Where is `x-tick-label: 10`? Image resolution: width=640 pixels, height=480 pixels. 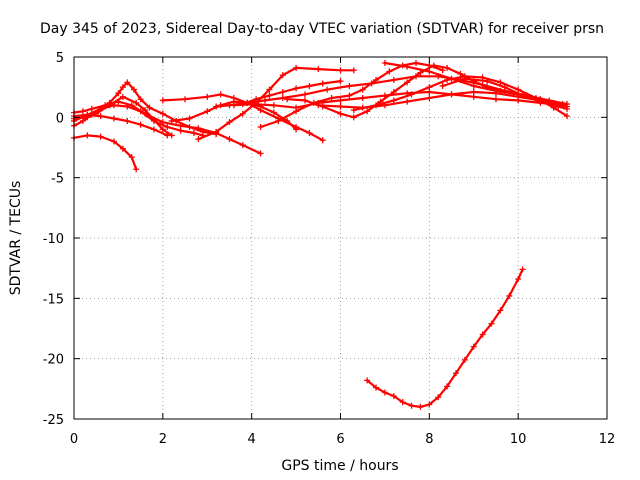 x-tick-label: 10 is located at coordinates (518, 439).